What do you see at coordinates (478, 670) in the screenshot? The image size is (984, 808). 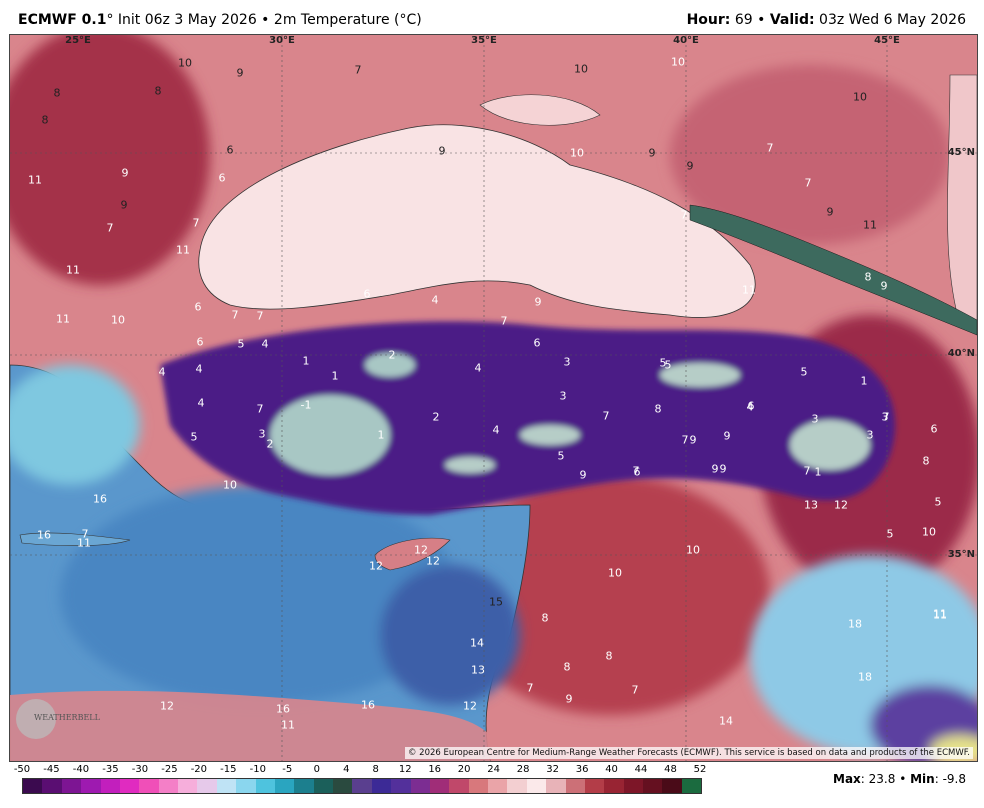 I see `temperature-value-label: 13` at bounding box center [478, 670].